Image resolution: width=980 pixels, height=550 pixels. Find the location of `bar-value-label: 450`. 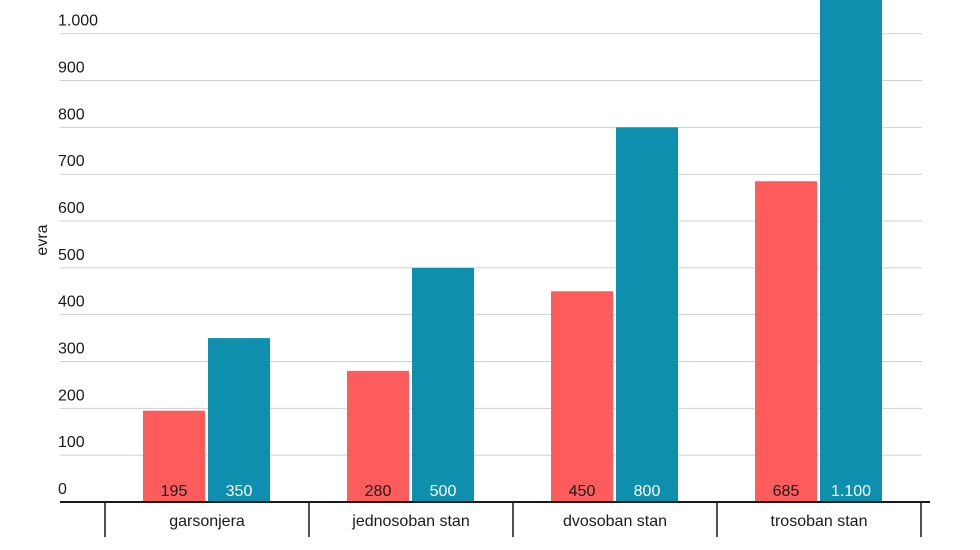

bar-value-label: 450 is located at coordinates (582, 491).